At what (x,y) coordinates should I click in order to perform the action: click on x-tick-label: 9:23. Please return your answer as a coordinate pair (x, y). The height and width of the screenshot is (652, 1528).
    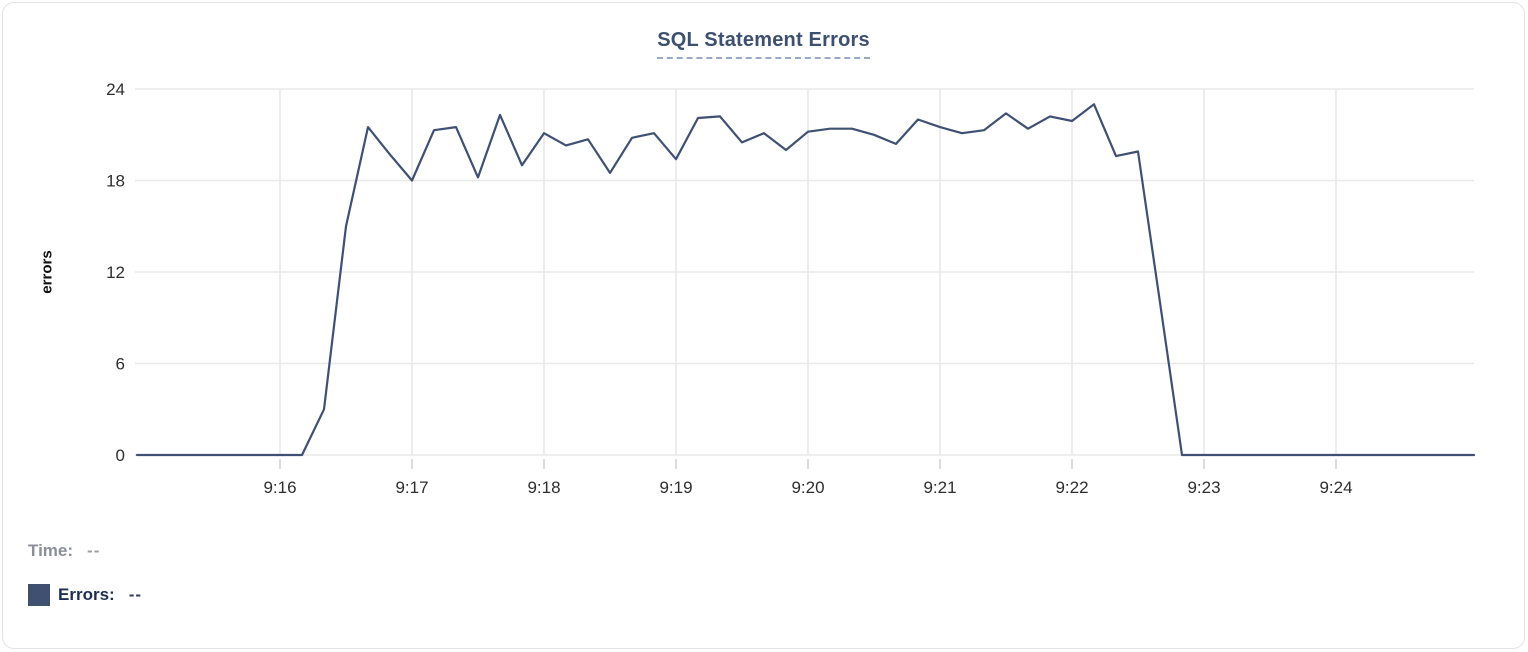
    Looking at the image, I should click on (1203, 487).